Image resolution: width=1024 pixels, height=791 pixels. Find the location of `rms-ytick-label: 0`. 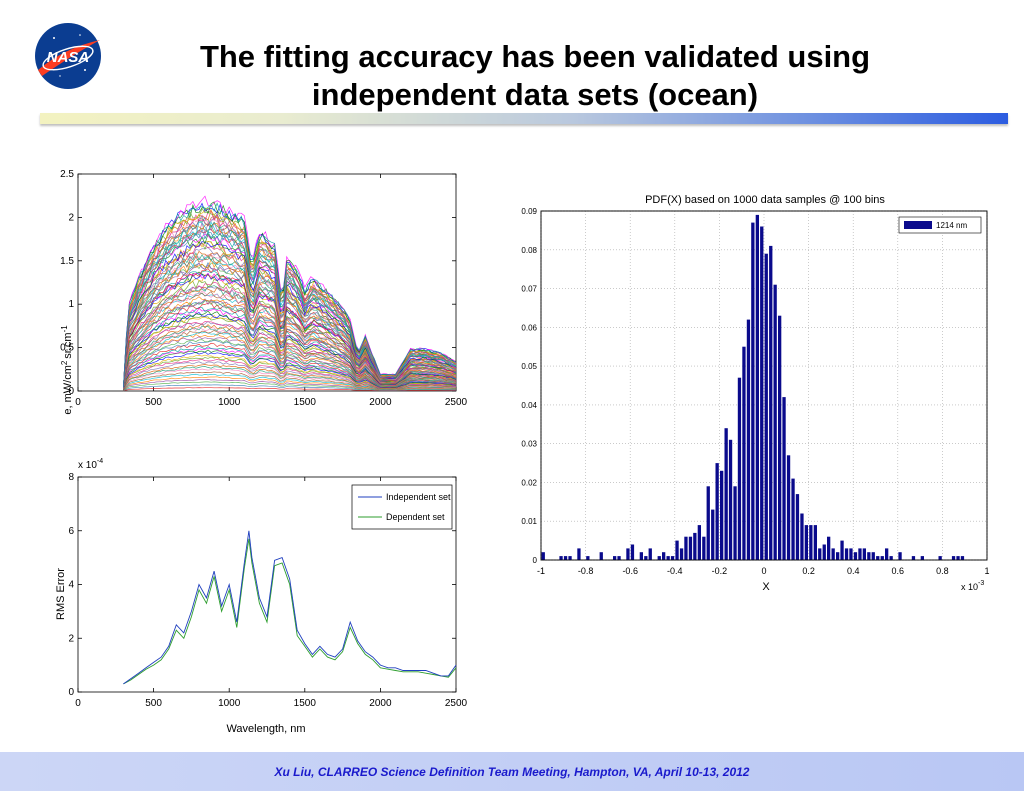

rms-ytick-label: 0 is located at coordinates (71, 692).